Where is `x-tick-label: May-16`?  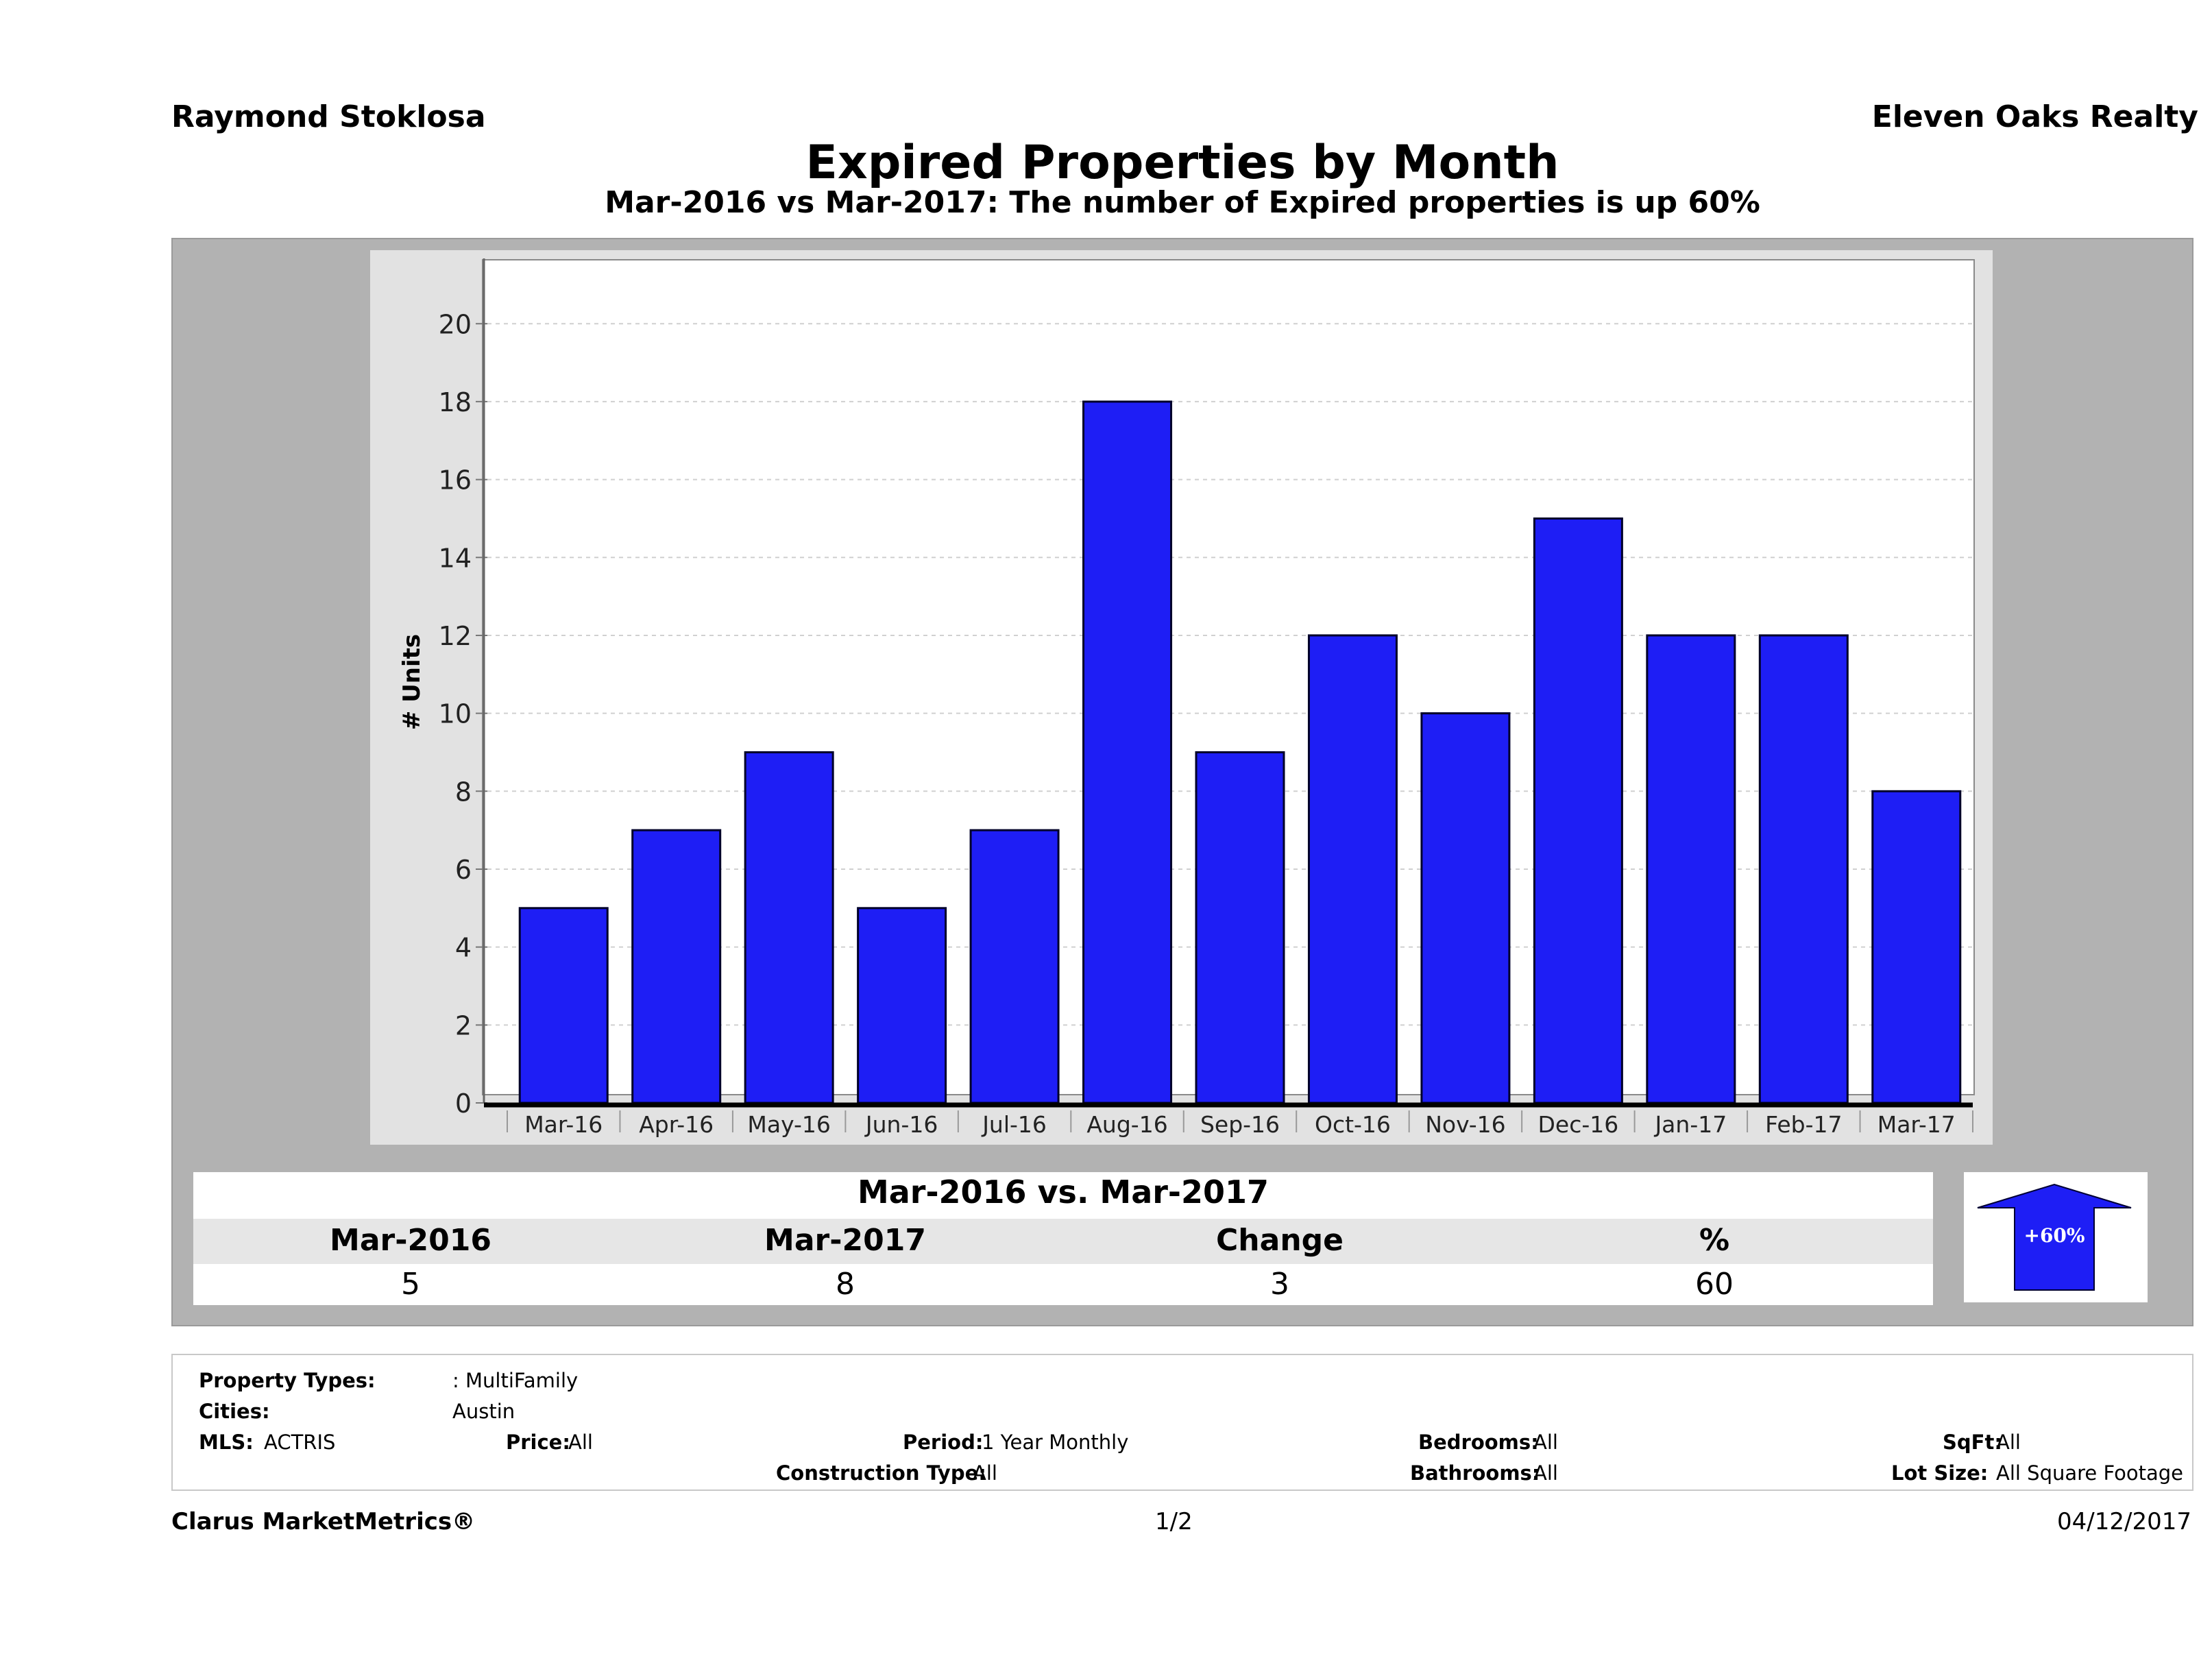 x-tick-label: May-16 is located at coordinates (789, 1124).